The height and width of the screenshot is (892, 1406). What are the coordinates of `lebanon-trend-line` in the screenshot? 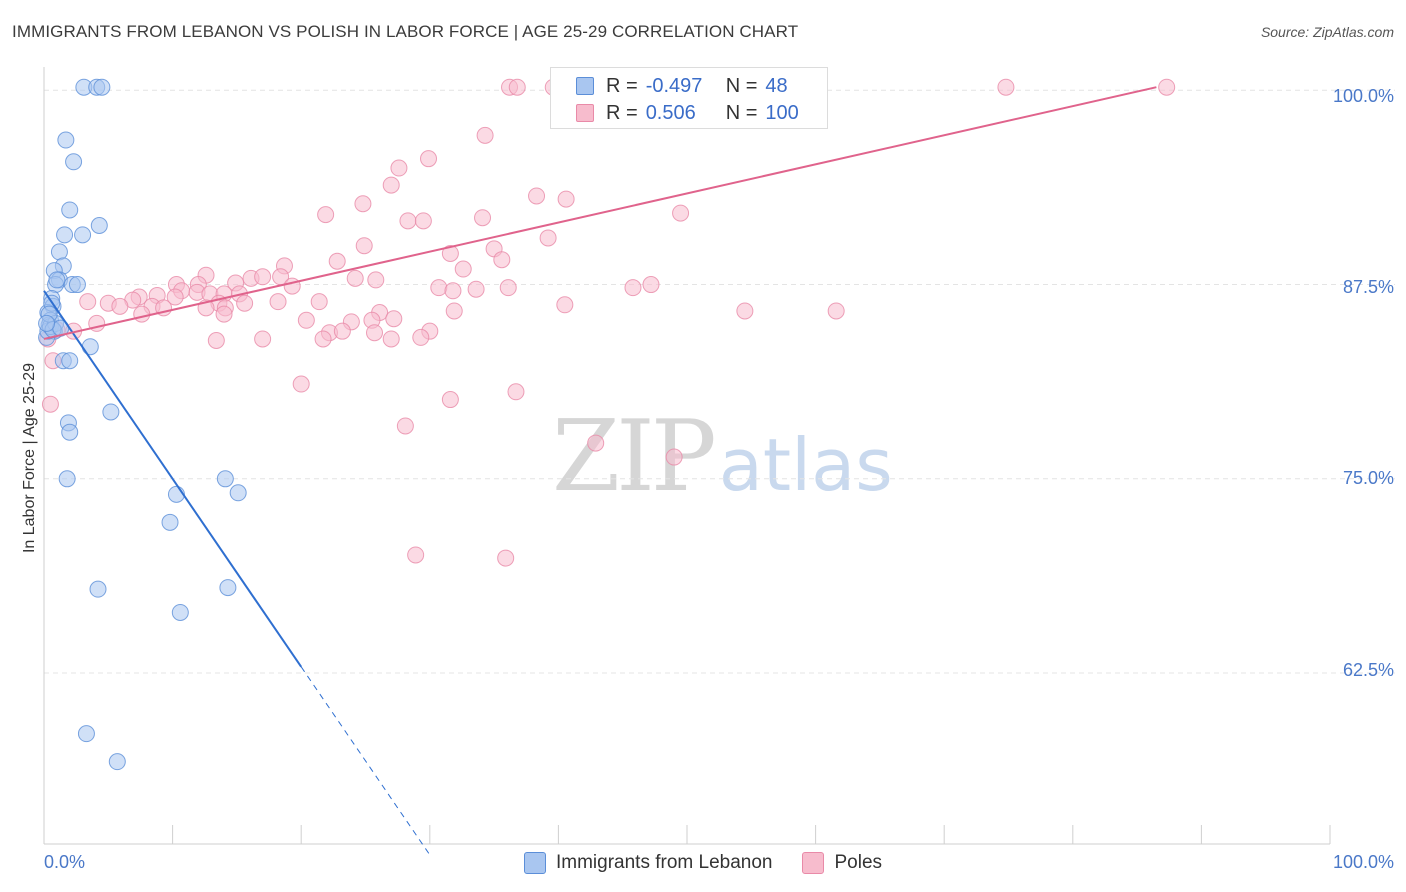 It's located at (173, 479).